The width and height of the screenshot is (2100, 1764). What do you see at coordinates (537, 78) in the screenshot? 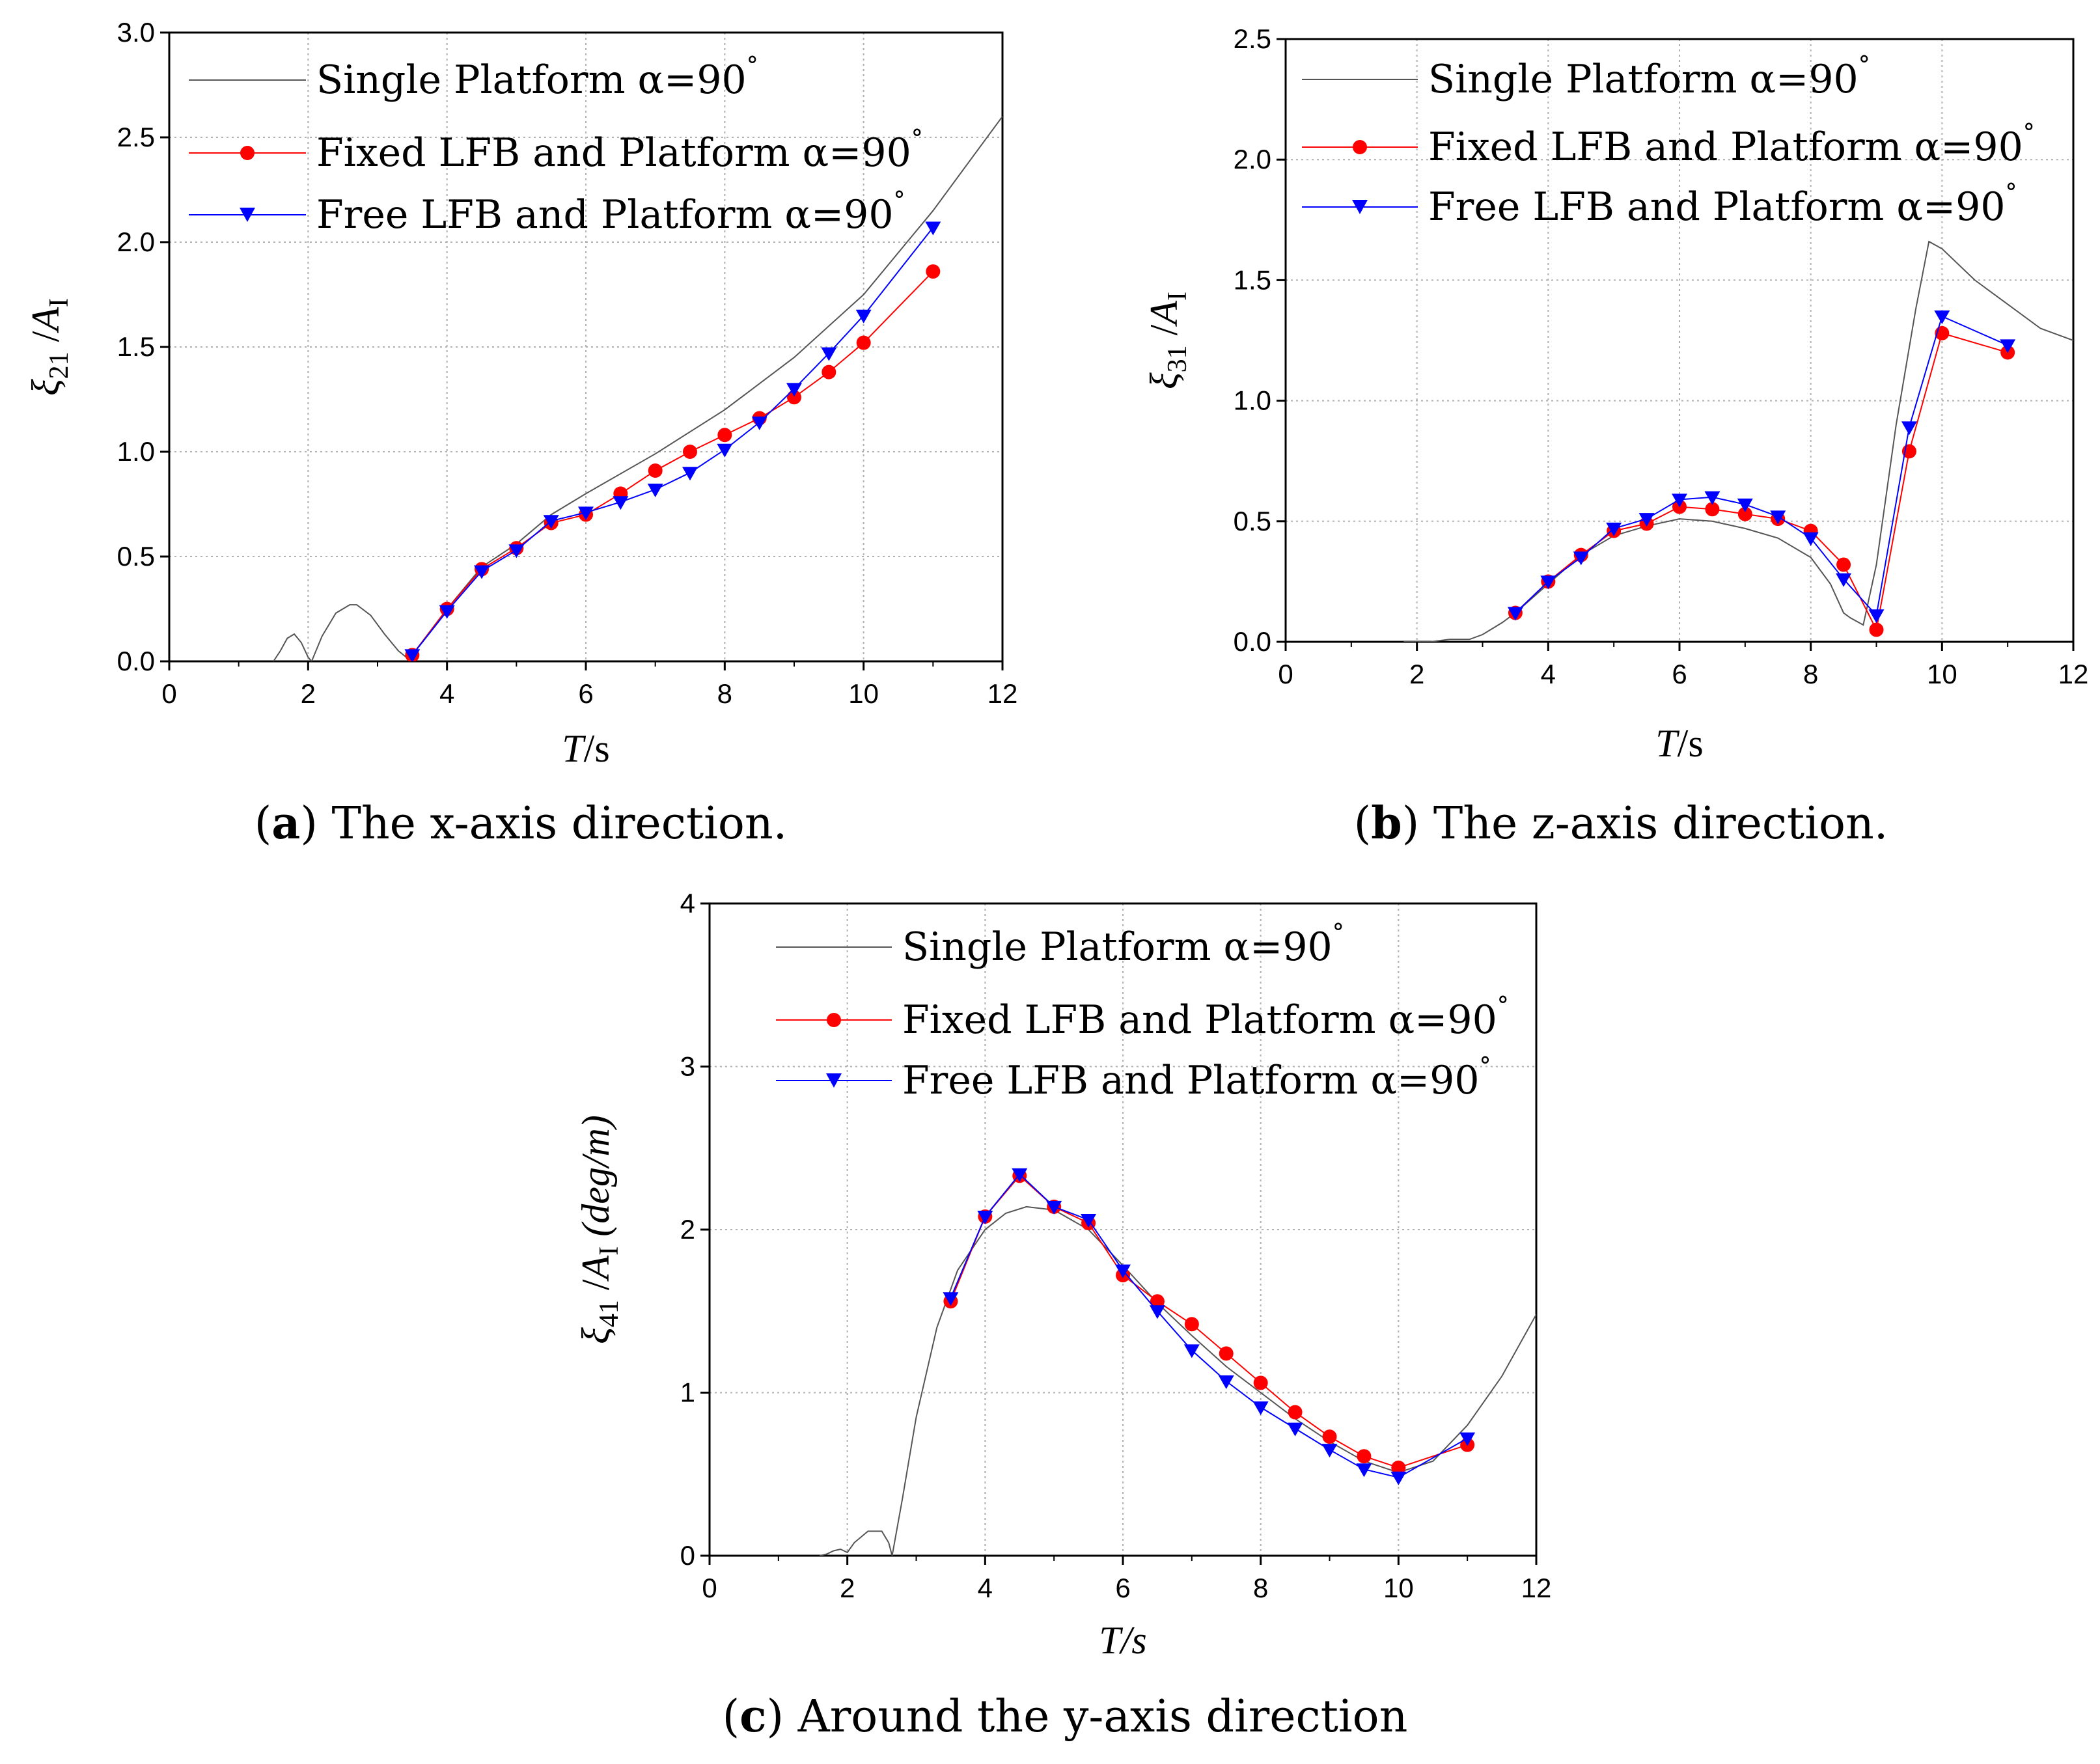
I see `legend-label-single: Single Platform α=90°` at bounding box center [537, 78].